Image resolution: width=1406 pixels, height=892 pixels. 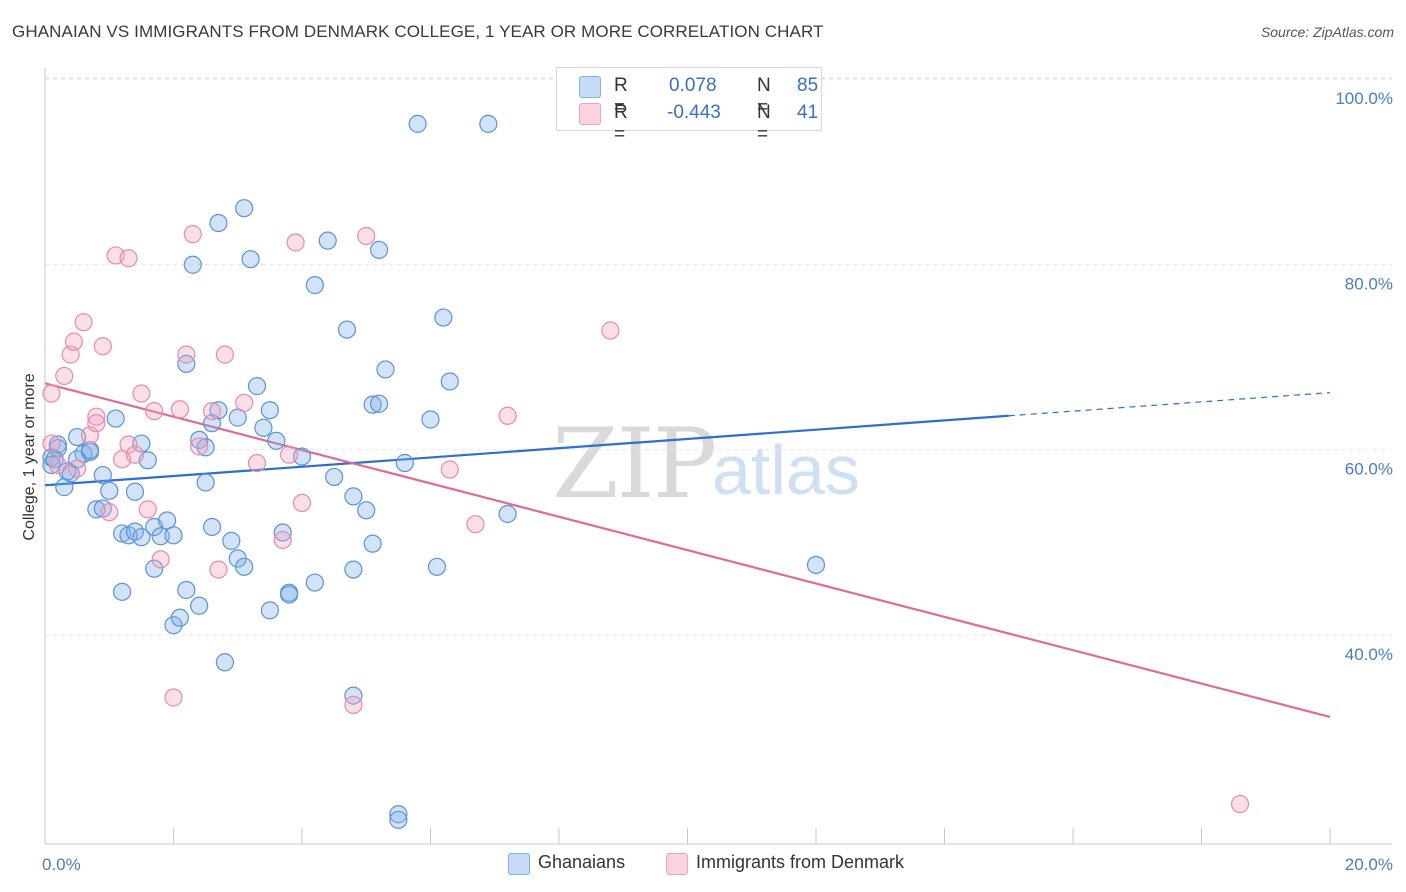 I want to click on ghanaian-trend-extension, so click(x=1169, y=404).